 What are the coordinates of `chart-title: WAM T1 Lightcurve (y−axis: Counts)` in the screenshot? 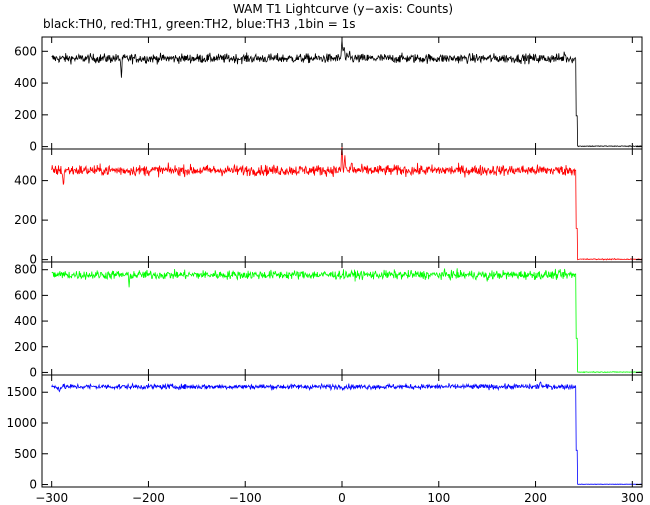 It's located at (343, 9).